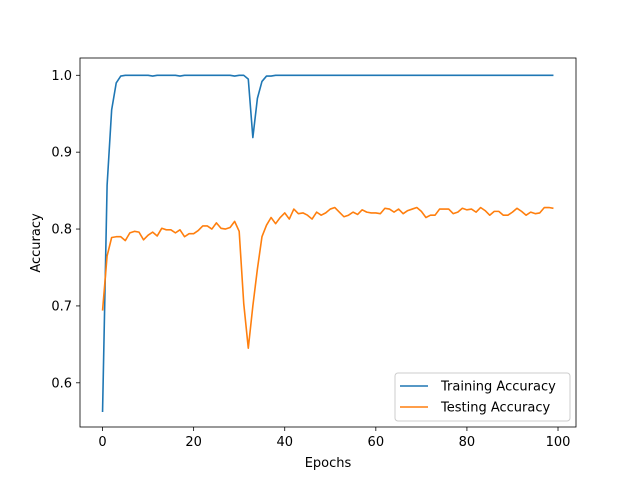 This screenshot has height=480, width=640. Describe the element at coordinates (495, 408) in the screenshot. I see `legend-label-testing-accuracy: Testing Accuracy` at that location.